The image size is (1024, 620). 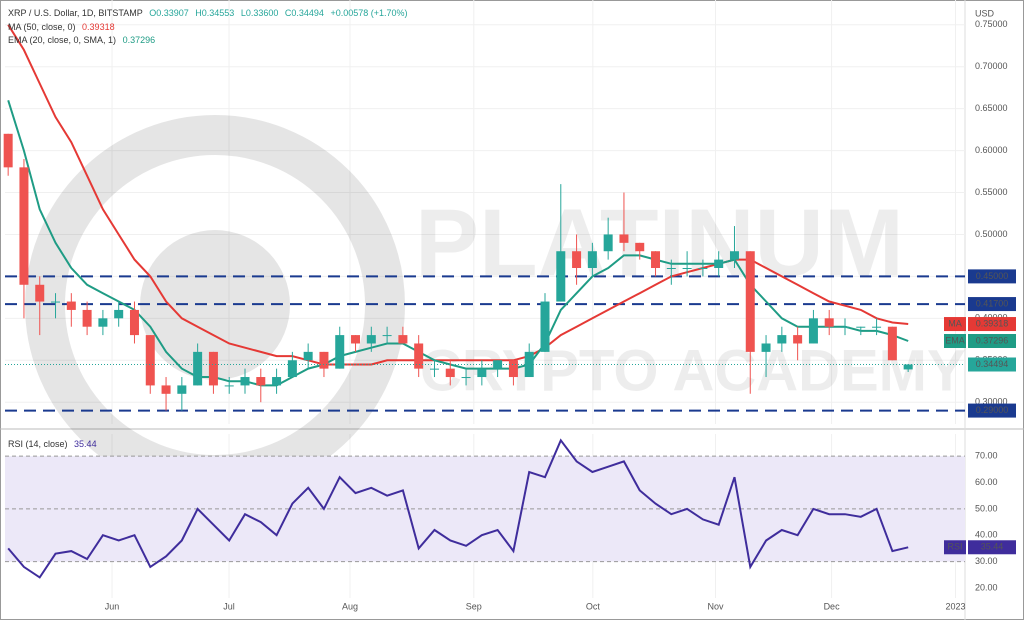 I want to click on y-tick-label: 0.70000, so click(x=991, y=66).